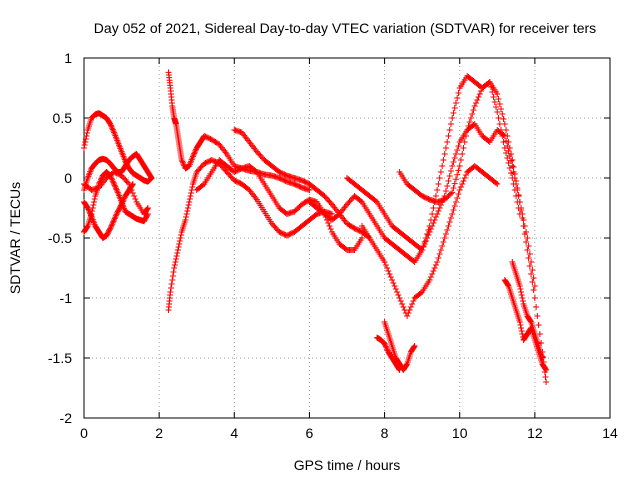 This screenshot has width=640, height=480. What do you see at coordinates (68, 58) in the screenshot?
I see `y-tick-label: 1` at bounding box center [68, 58].